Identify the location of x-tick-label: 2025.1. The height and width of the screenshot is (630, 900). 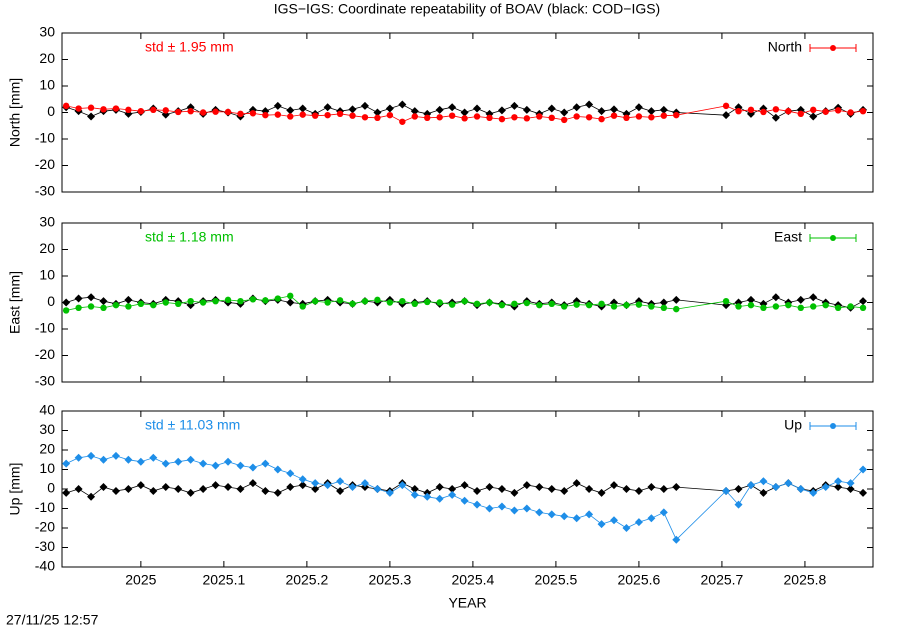
(223, 580).